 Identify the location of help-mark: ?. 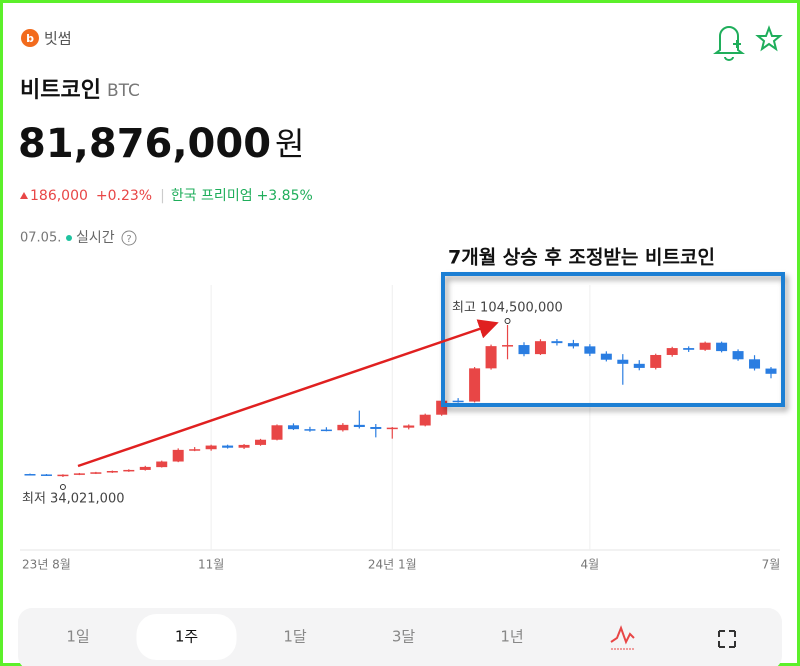
(128, 239).